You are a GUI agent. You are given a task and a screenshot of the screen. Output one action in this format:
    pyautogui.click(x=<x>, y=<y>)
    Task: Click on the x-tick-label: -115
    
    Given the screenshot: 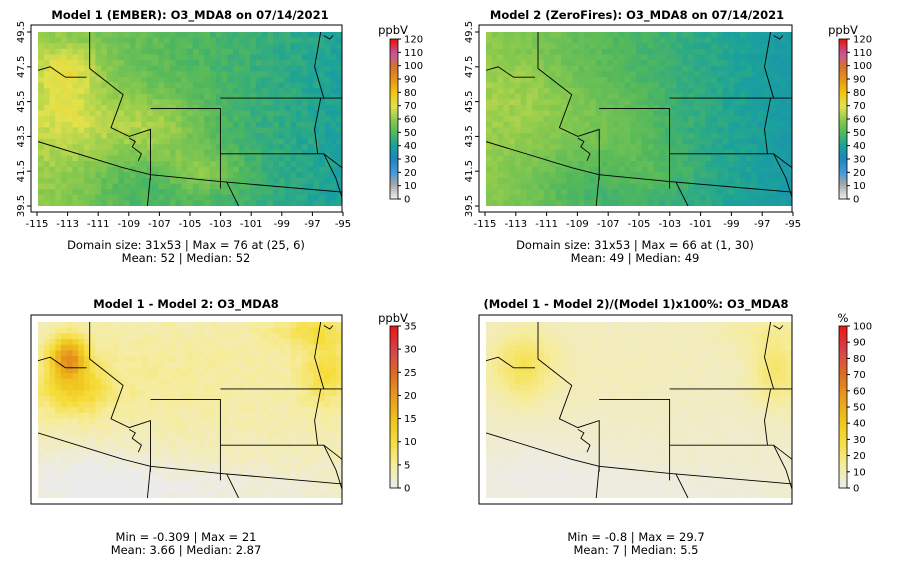 What is the action you would take?
    pyautogui.click(x=485, y=224)
    